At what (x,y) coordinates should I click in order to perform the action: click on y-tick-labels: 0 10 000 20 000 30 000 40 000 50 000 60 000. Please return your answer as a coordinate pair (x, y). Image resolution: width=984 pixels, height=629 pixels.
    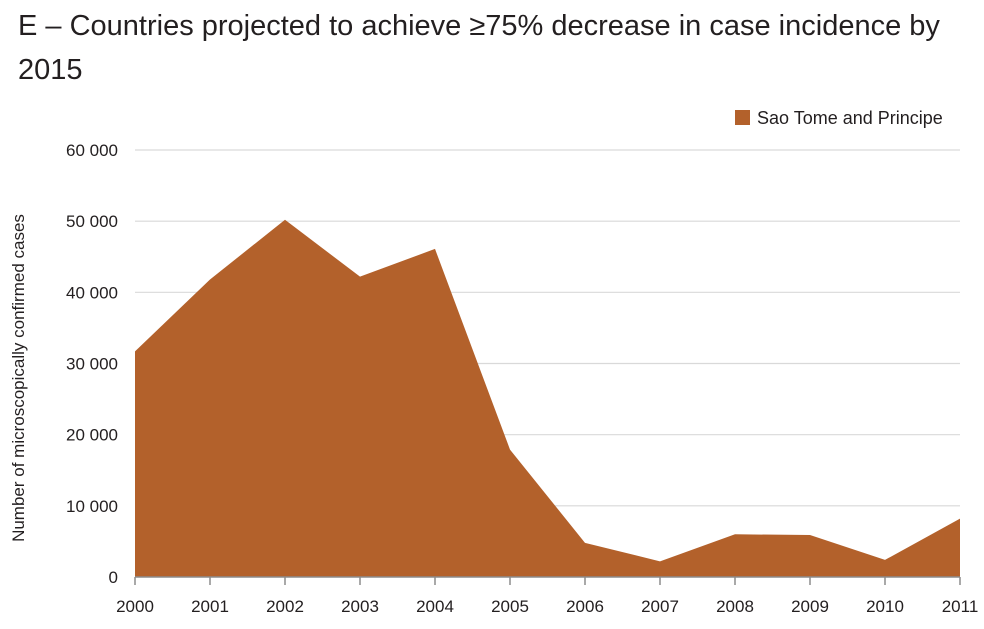
    Looking at the image, I should click on (92, 364).